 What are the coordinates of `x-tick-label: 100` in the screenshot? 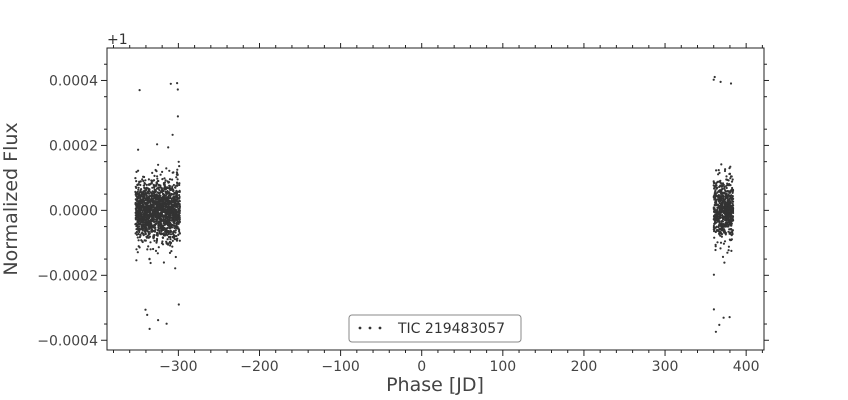 It's located at (502, 367).